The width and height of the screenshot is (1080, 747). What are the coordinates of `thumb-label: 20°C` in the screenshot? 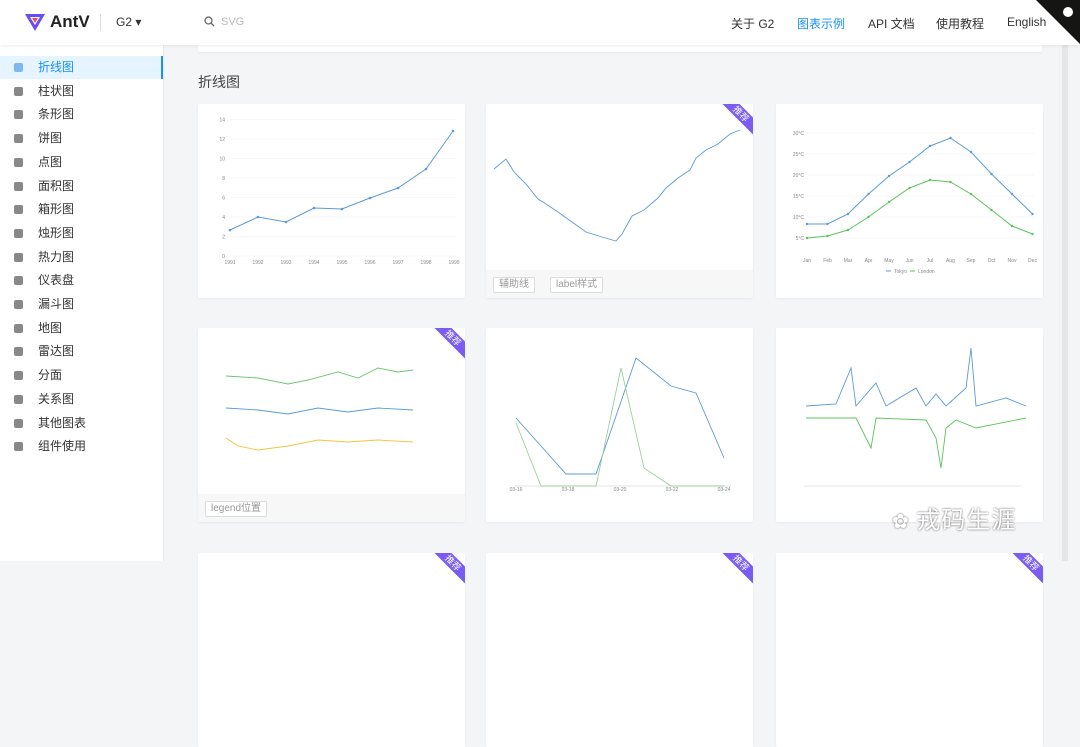 It's located at (799, 176).